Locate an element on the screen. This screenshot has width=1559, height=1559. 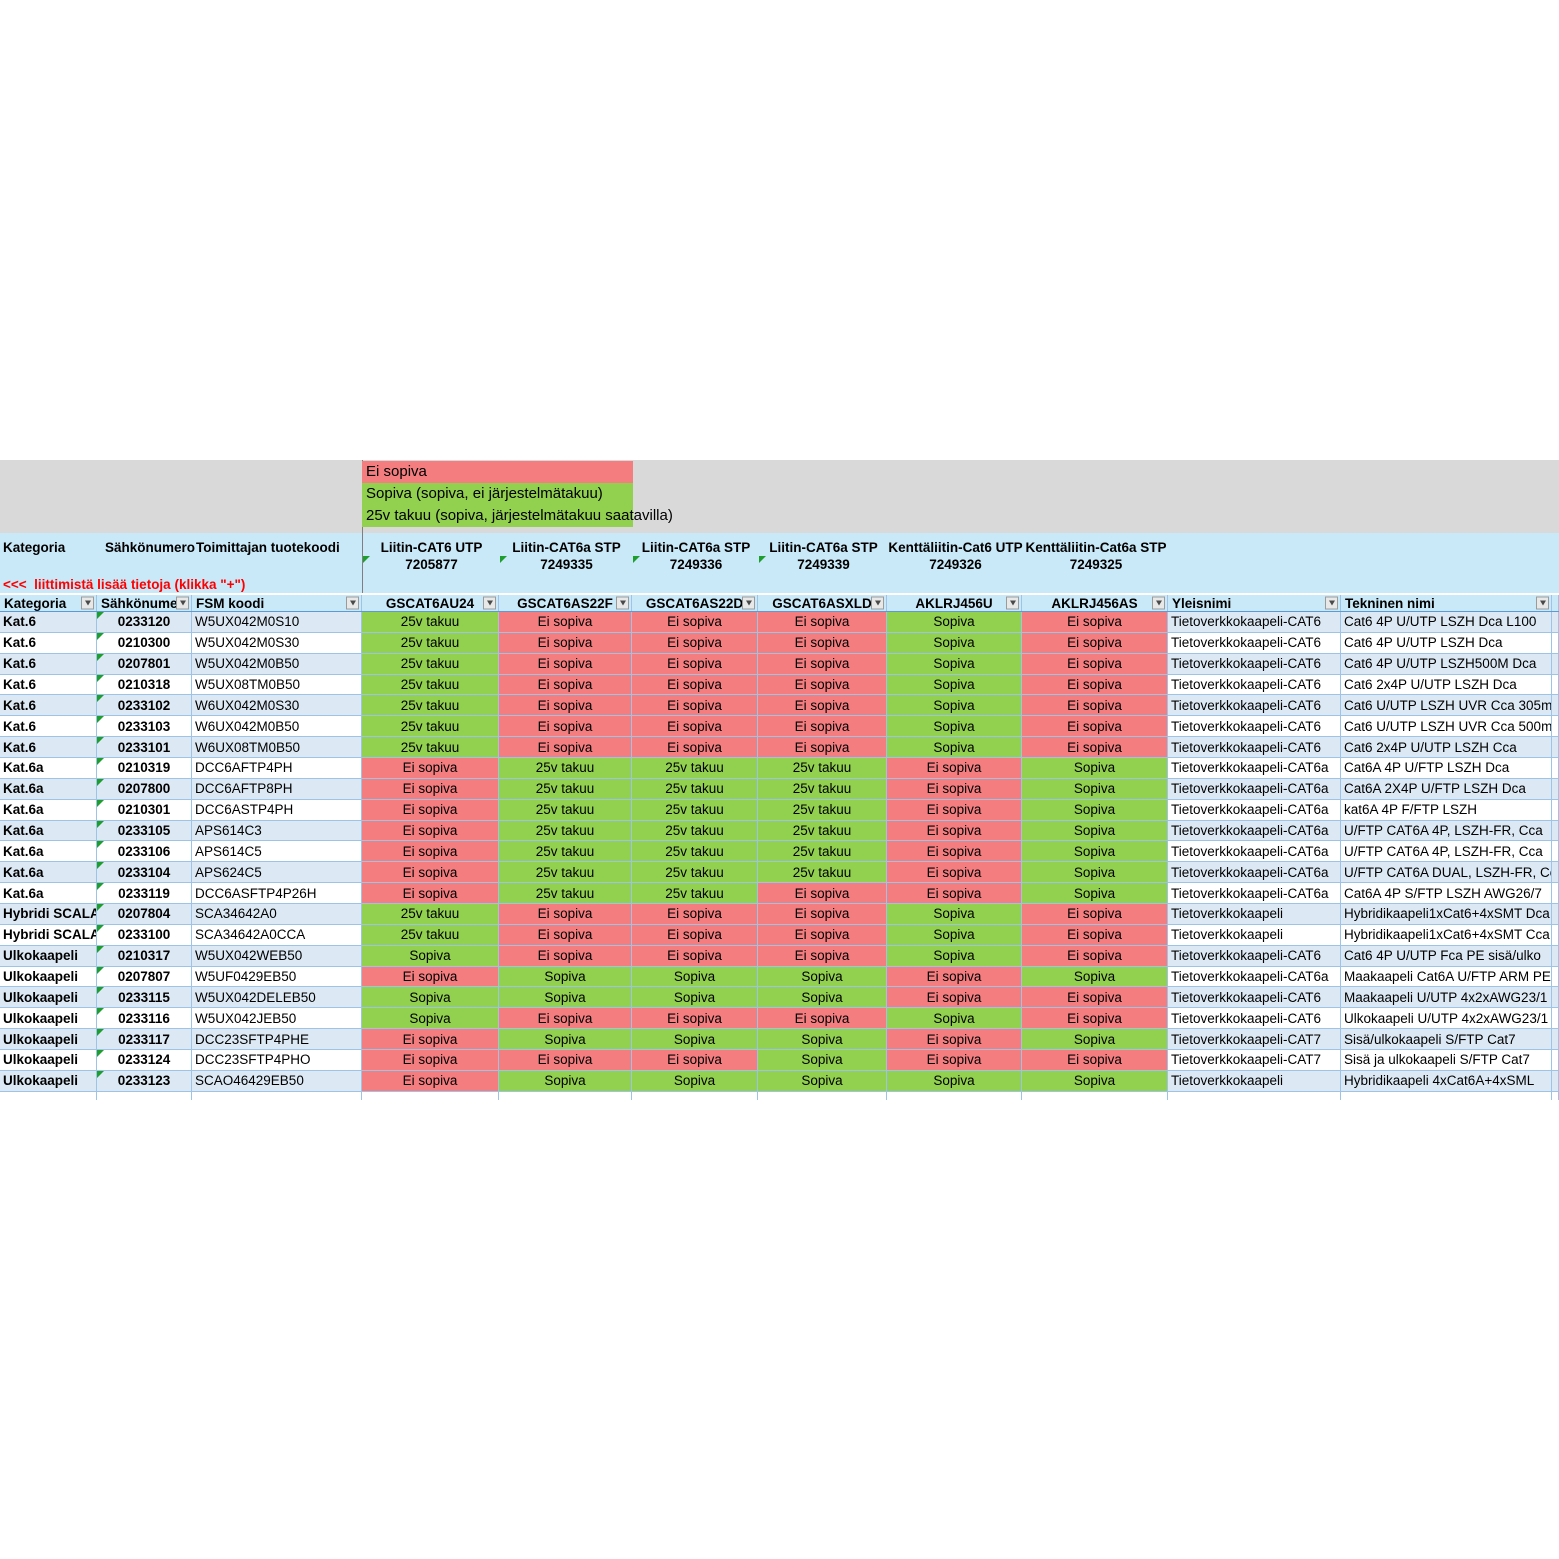
sahkonumero-cell: 0233119 is located at coordinates (144, 894).